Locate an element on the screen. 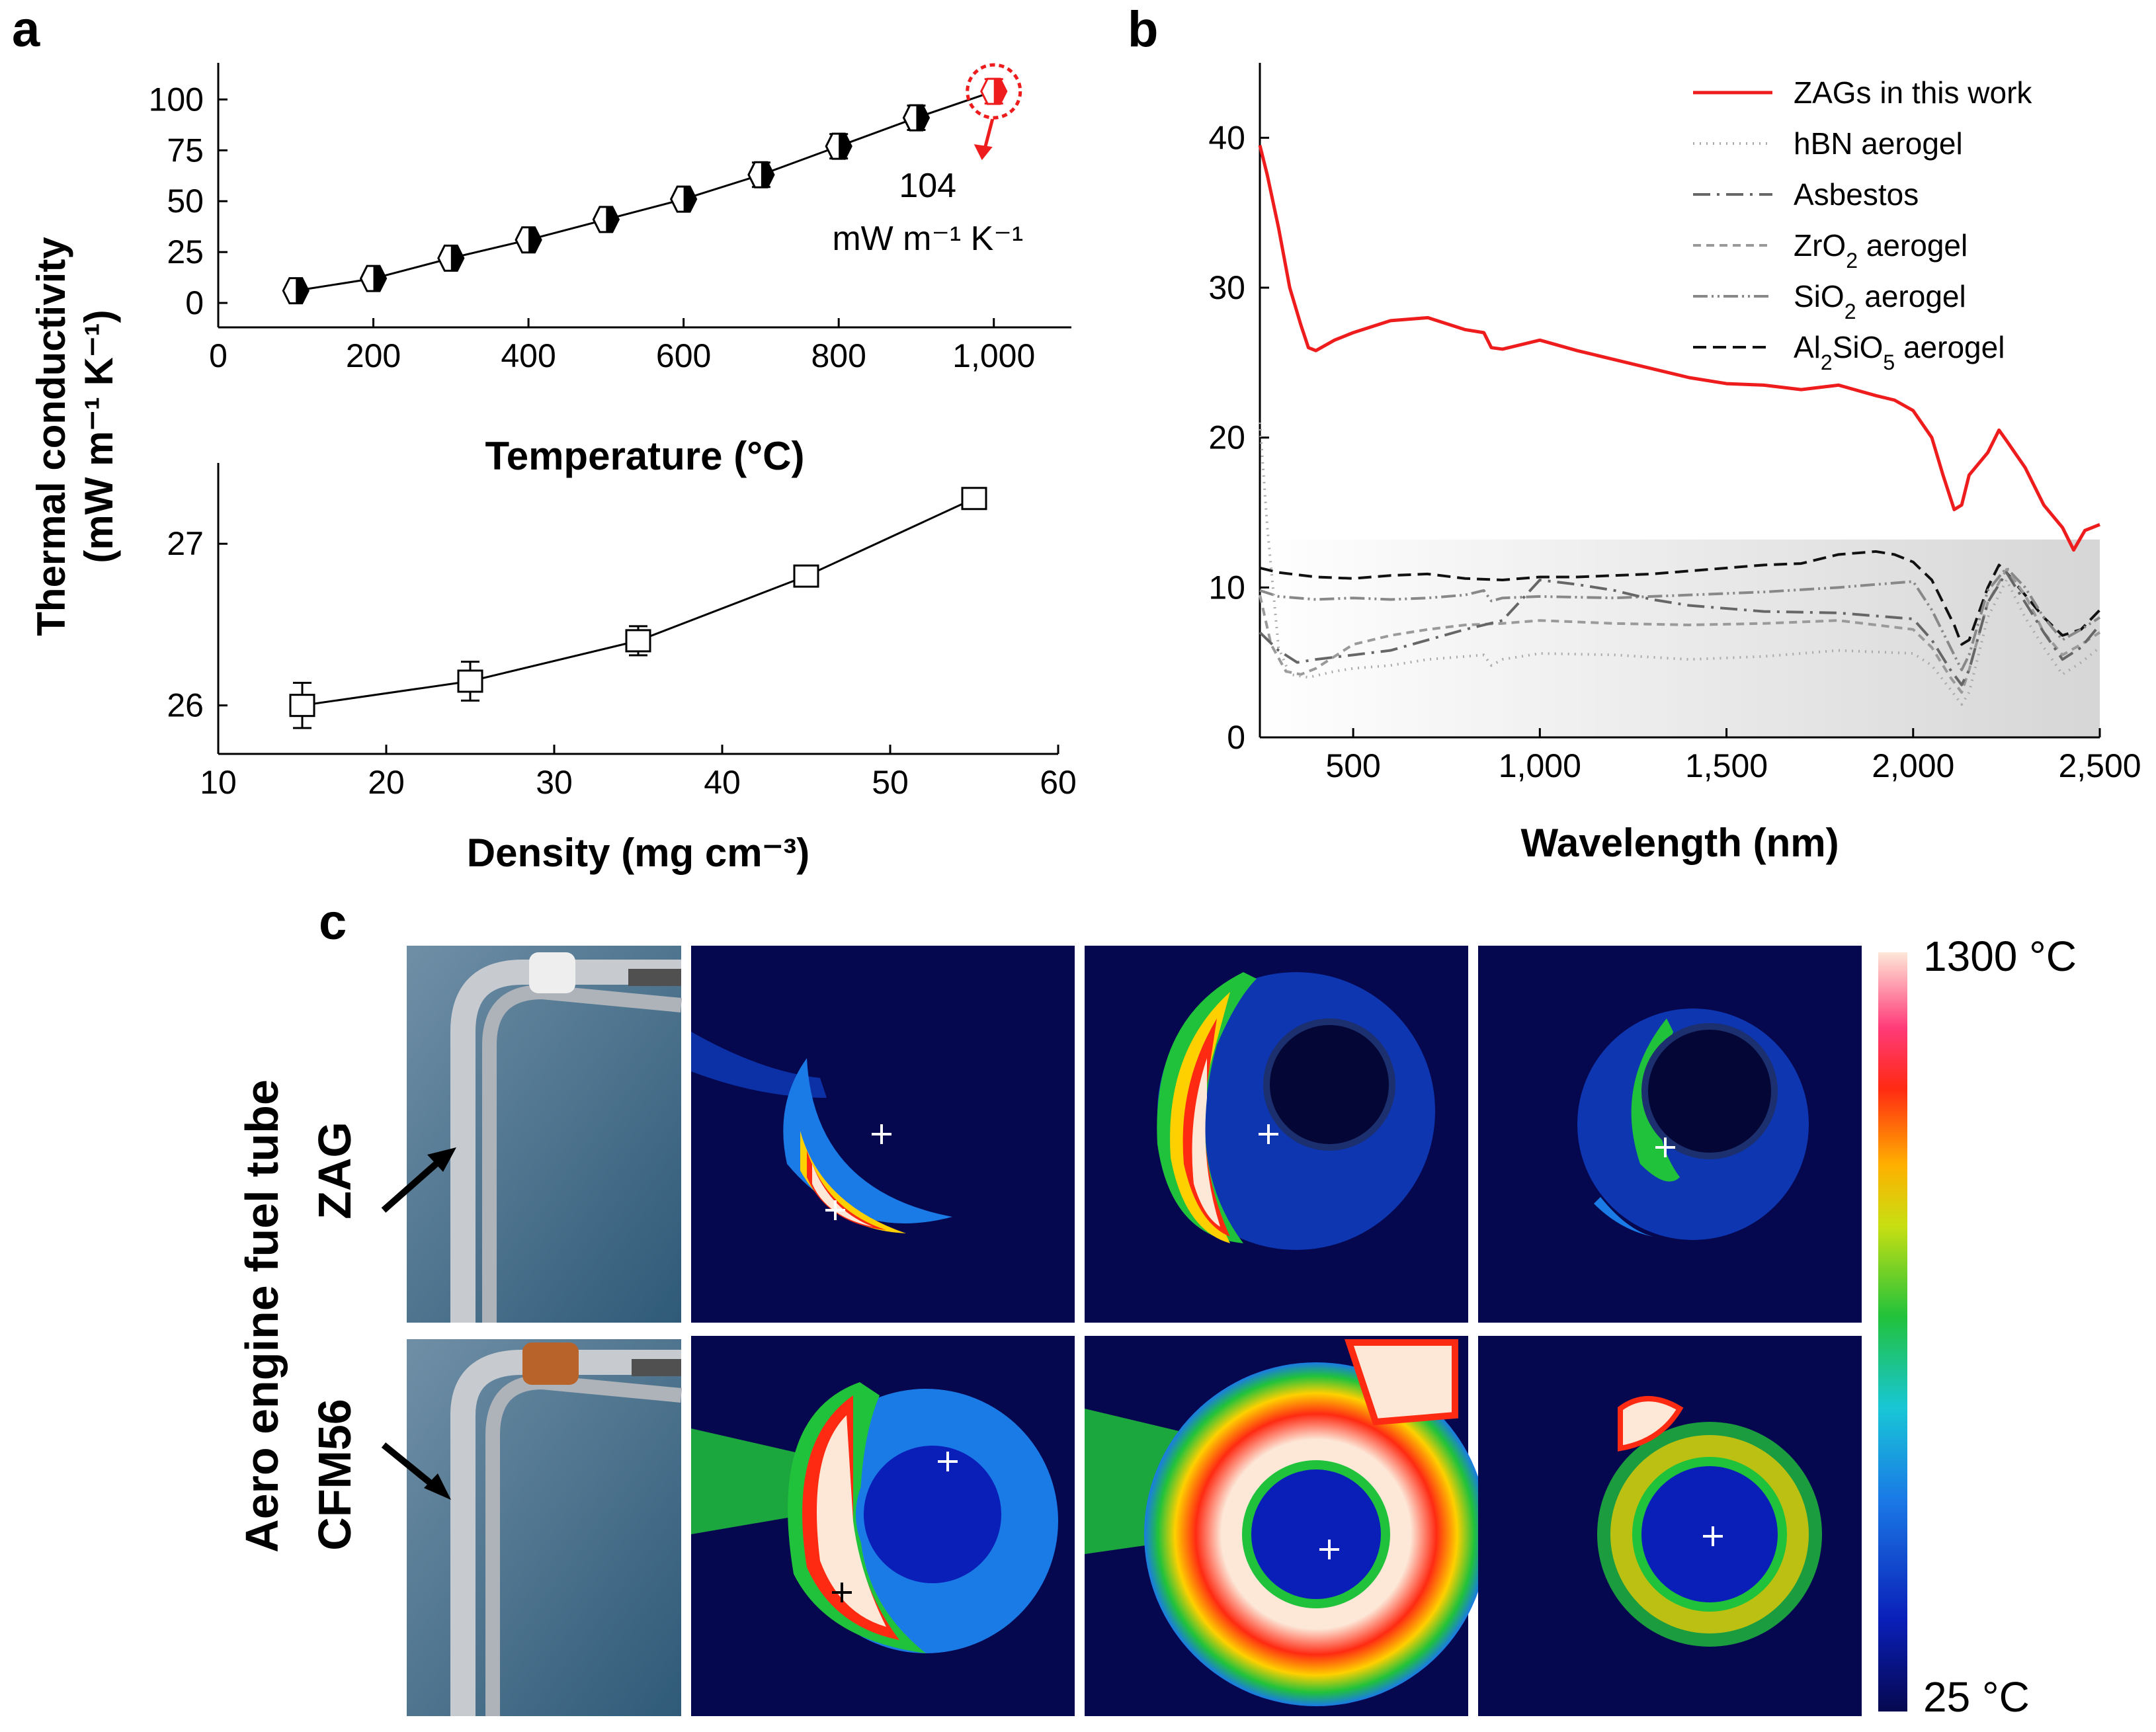 The height and width of the screenshot is (1732, 2156). x-tick-label: 200 is located at coordinates (373, 355).